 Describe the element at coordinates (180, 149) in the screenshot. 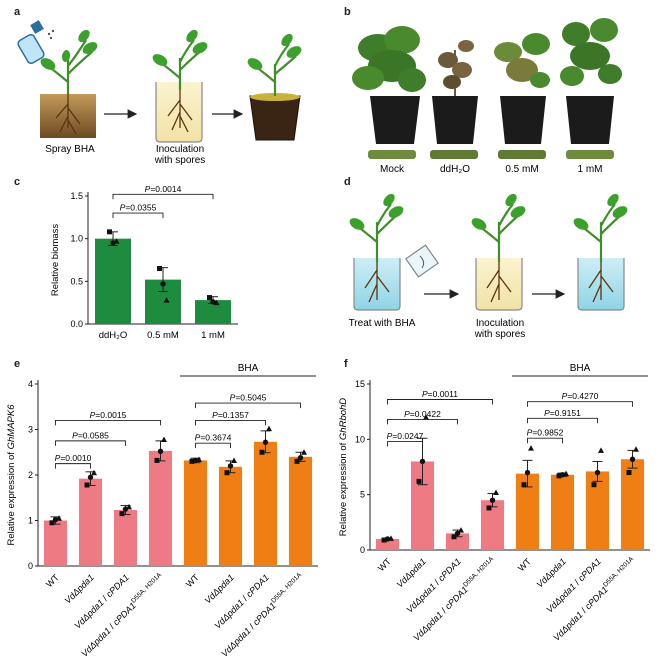

I see `inoculation-label-a-line1: Inoculation` at that location.